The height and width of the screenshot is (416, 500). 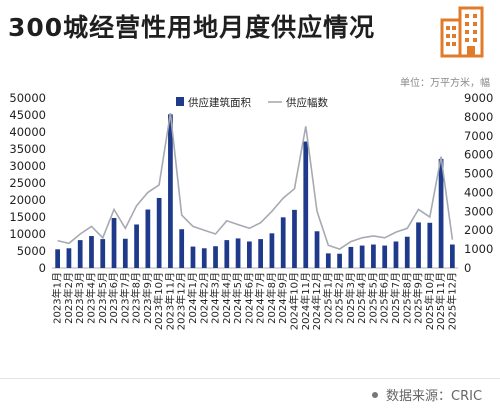 What do you see at coordinates (27, 183) in the screenshot?
I see `y-left-tick-label: 25000` at bounding box center [27, 183].